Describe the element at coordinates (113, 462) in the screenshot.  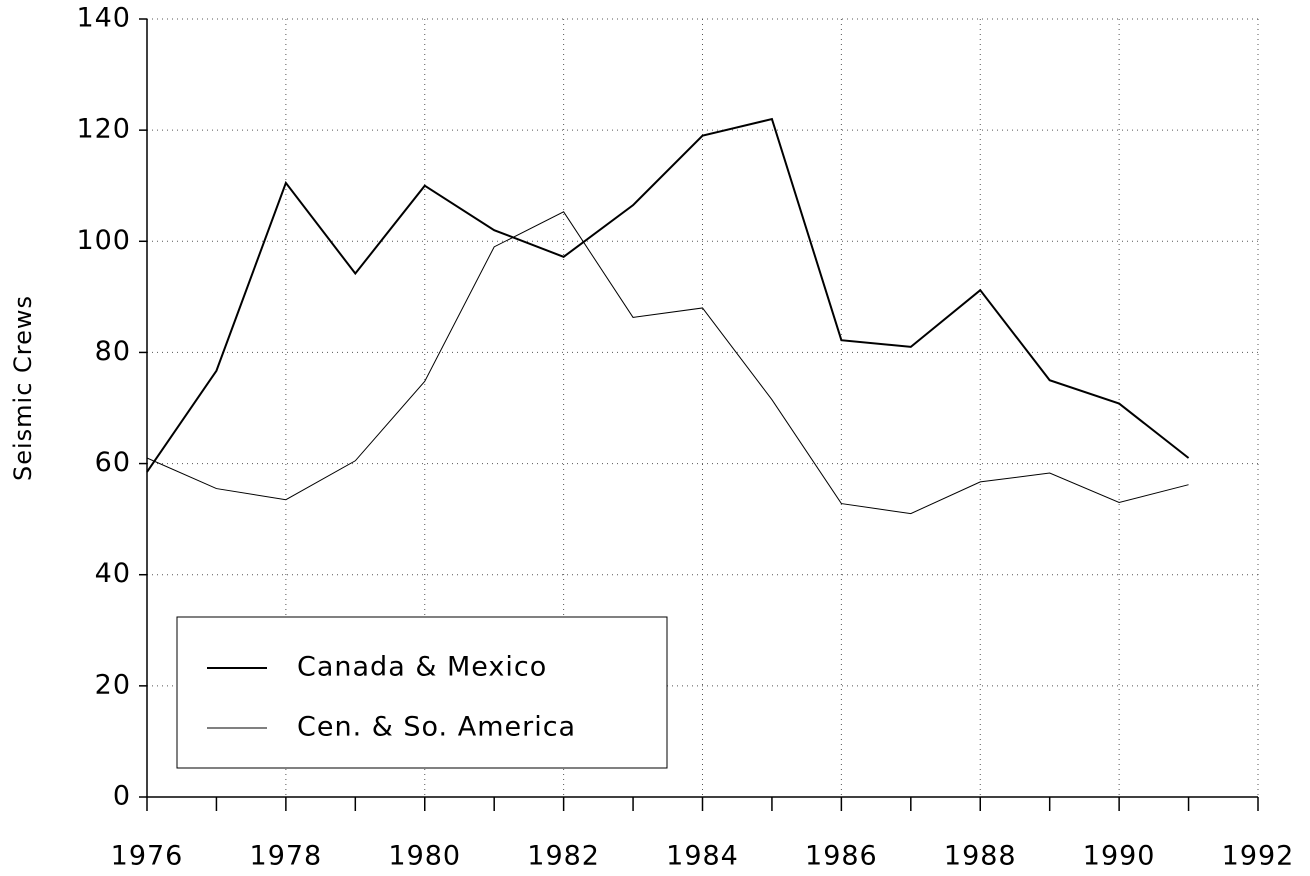
I see `y-tick-label: 60` at that location.